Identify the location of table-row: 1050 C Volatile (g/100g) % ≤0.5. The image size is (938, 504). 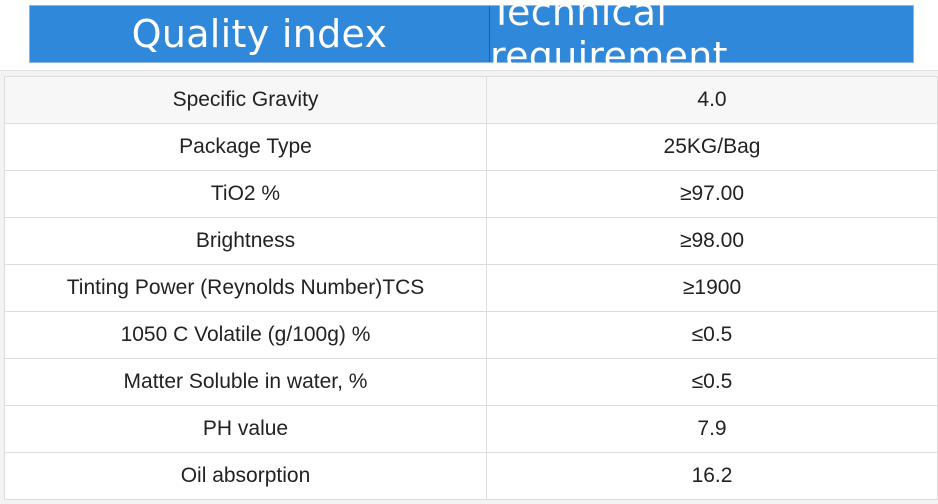
(471, 335).